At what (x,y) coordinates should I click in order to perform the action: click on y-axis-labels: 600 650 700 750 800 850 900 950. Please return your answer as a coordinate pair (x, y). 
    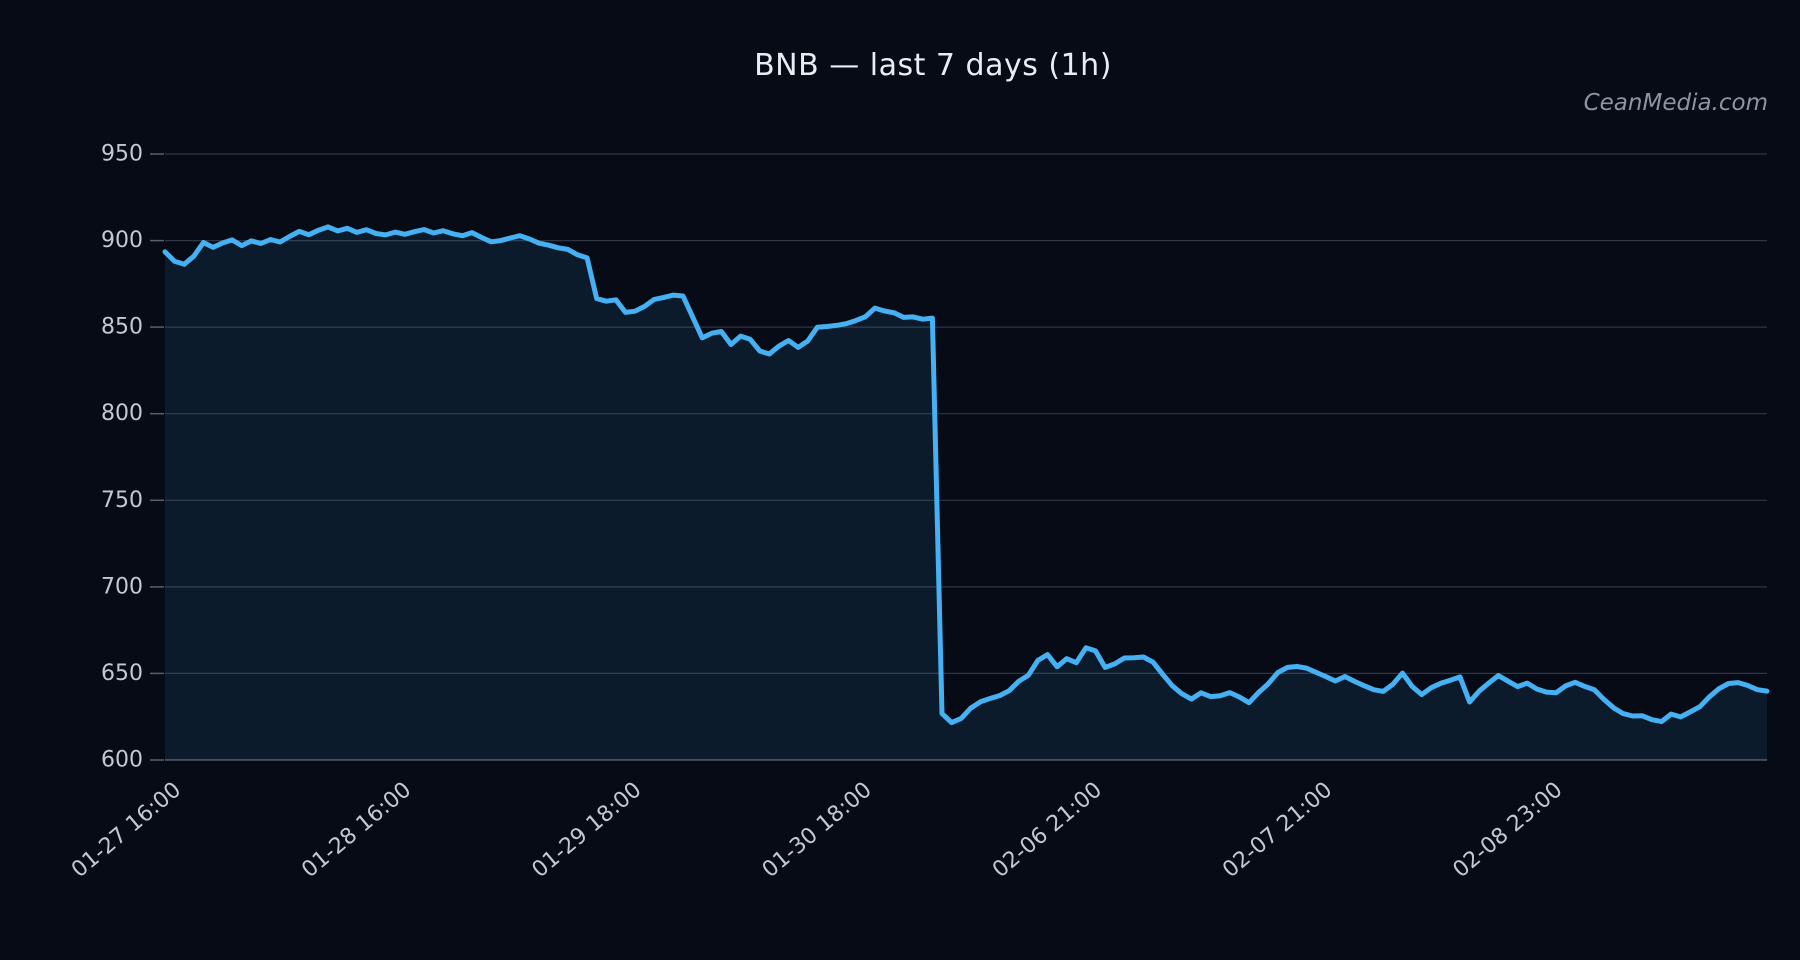
    Looking at the image, I should click on (122, 457).